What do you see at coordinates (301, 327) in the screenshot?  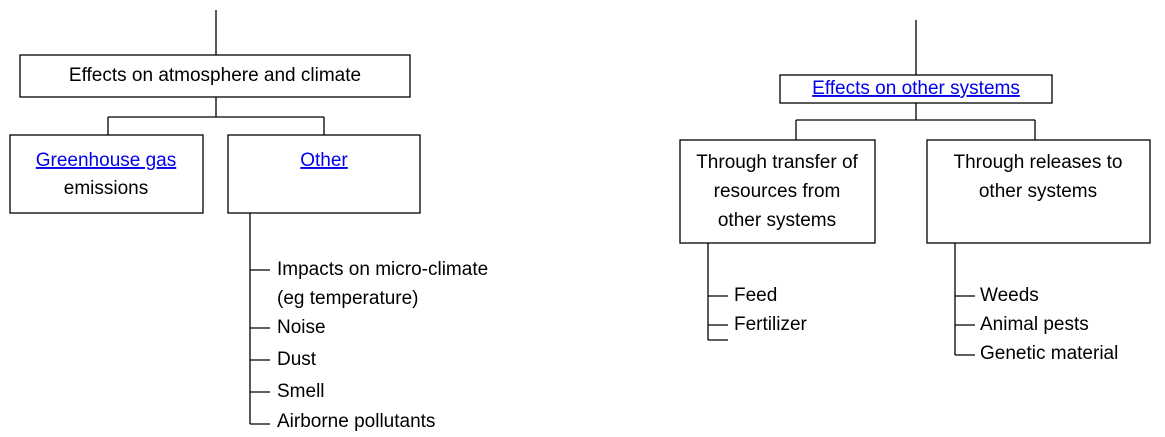 I see `item: Noise` at bounding box center [301, 327].